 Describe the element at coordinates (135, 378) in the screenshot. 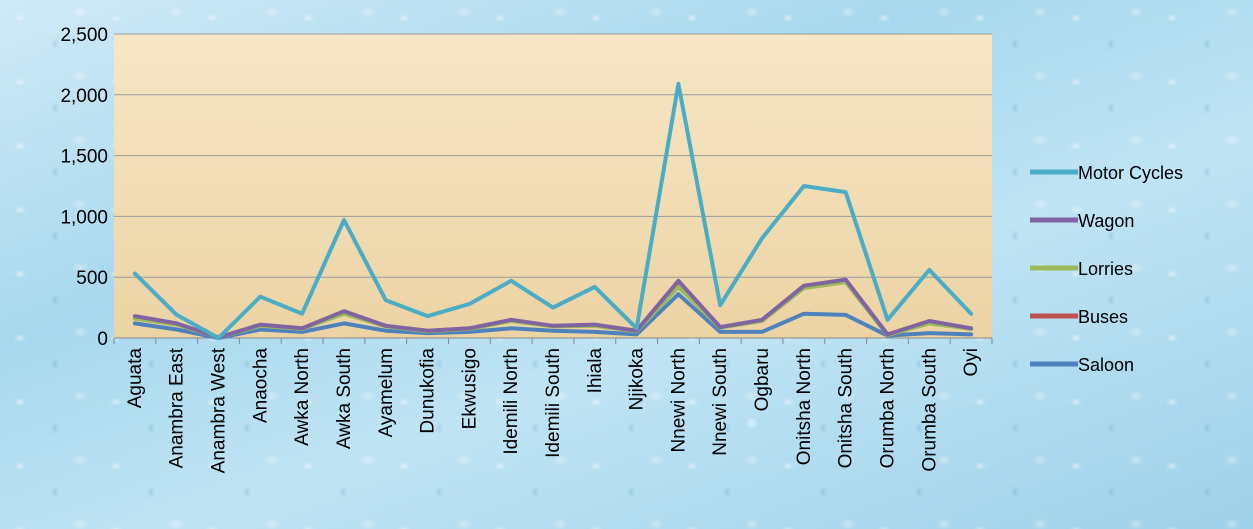

I see `x-tick-label: Aguata` at that location.